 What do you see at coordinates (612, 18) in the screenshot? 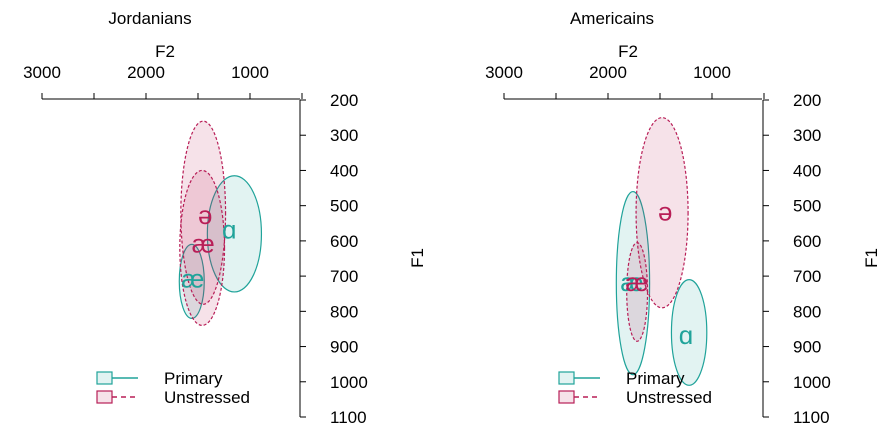
I see `chart-title: Americains` at bounding box center [612, 18].